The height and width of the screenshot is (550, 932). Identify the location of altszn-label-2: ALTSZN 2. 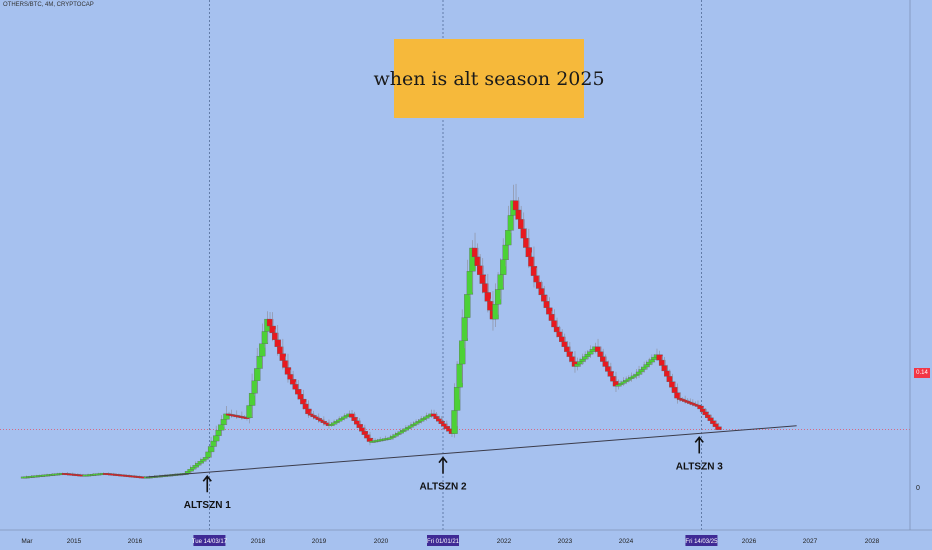
(442, 487).